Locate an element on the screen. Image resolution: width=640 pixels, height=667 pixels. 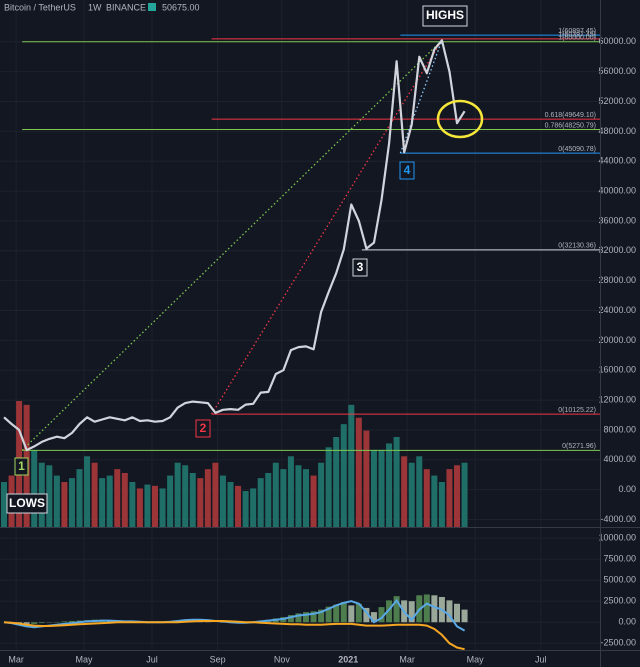
y-tick-label: 5000.00 is located at coordinates (619, 580).